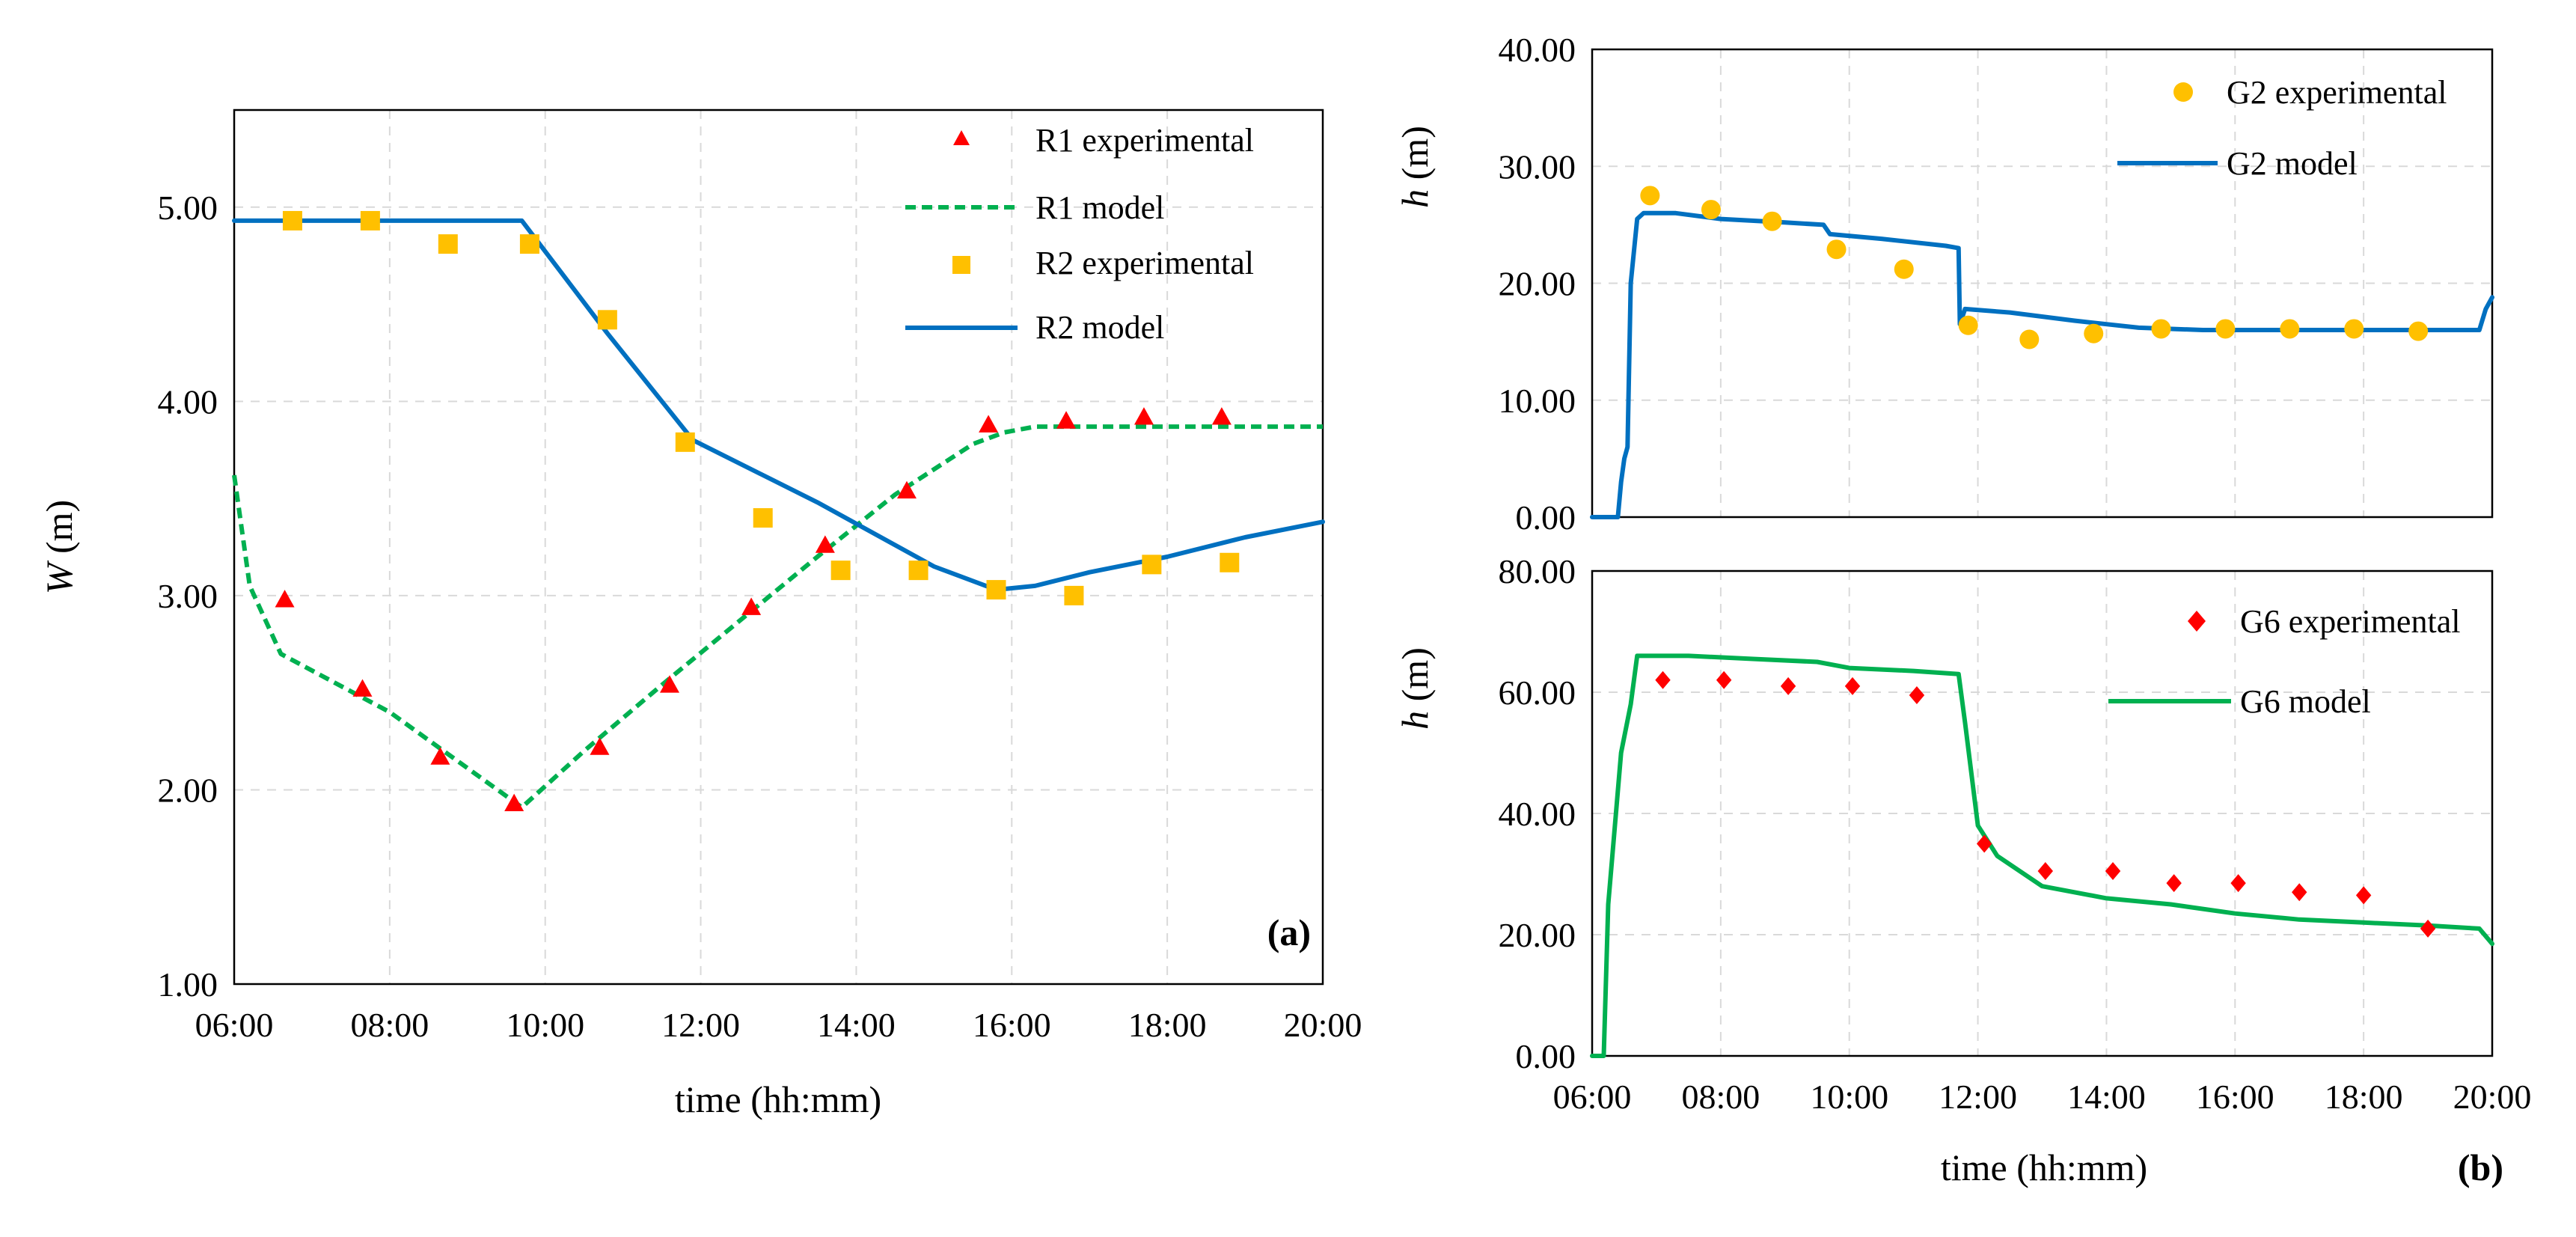 Image resolution: width=2576 pixels, height=1237 pixels. Describe the element at coordinates (2306, 701) in the screenshot. I see `legend-g6-model-label: G6 model` at that location.